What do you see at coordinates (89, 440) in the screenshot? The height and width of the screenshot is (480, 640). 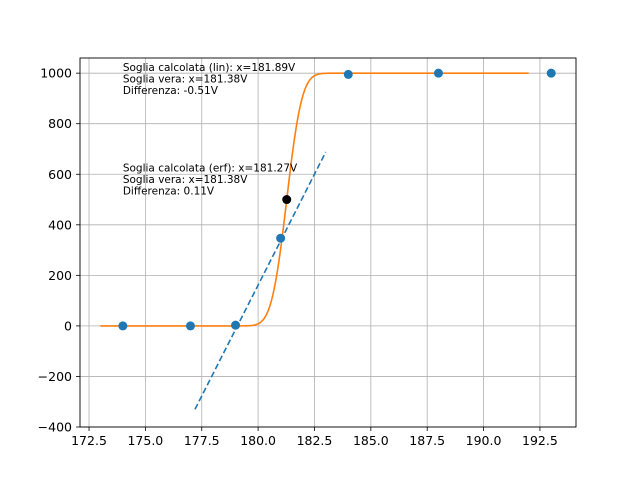 I see `x-tick-label: 172.5` at bounding box center [89, 440].